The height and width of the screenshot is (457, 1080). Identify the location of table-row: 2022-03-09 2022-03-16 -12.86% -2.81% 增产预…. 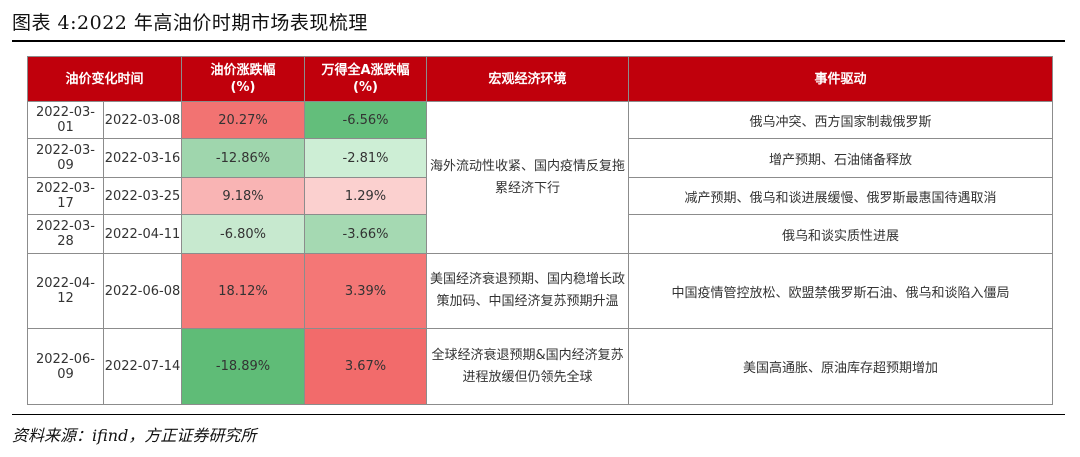
(540, 158).